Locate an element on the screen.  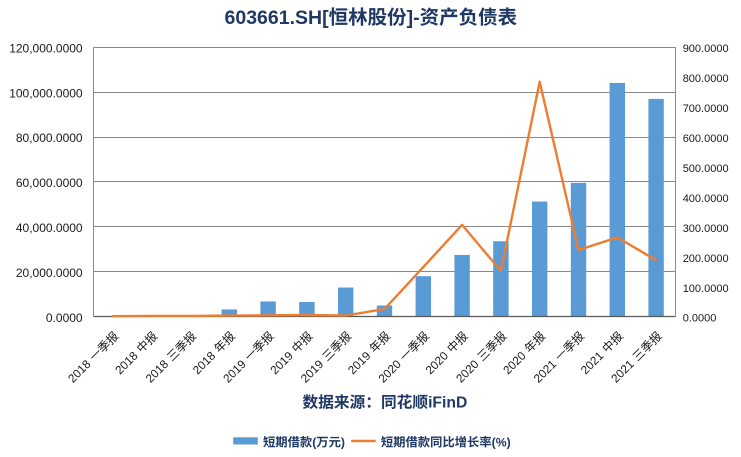
svg-text: 20,000.0000 is located at coordinates (49, 273).